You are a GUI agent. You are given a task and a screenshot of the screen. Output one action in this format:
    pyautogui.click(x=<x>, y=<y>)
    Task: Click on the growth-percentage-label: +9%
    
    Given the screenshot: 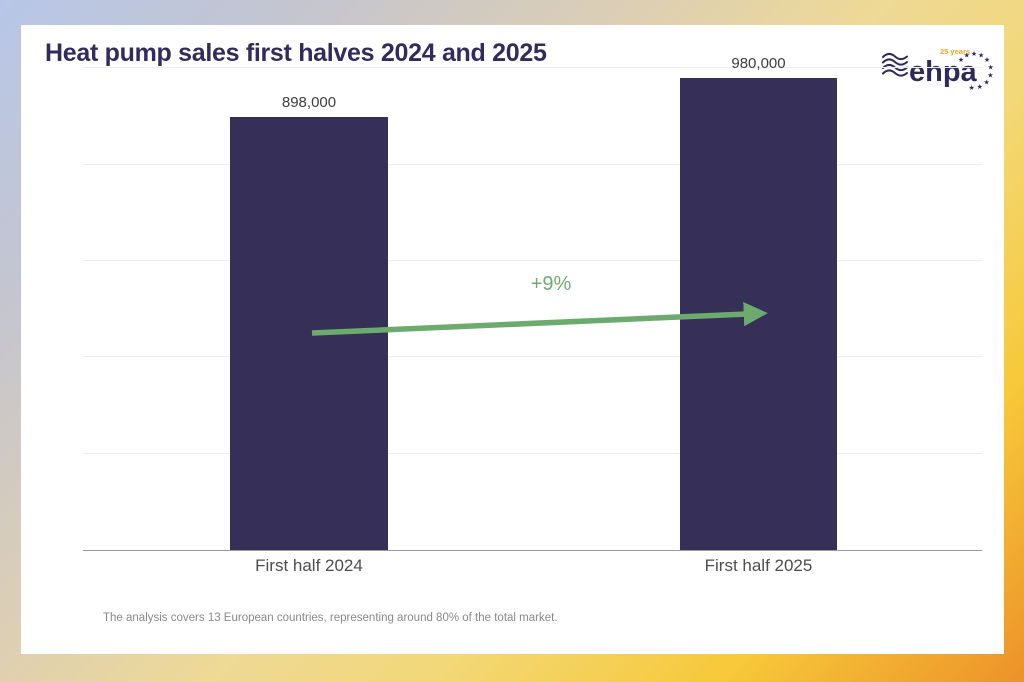 What is the action you would take?
    pyautogui.click(x=551, y=284)
    